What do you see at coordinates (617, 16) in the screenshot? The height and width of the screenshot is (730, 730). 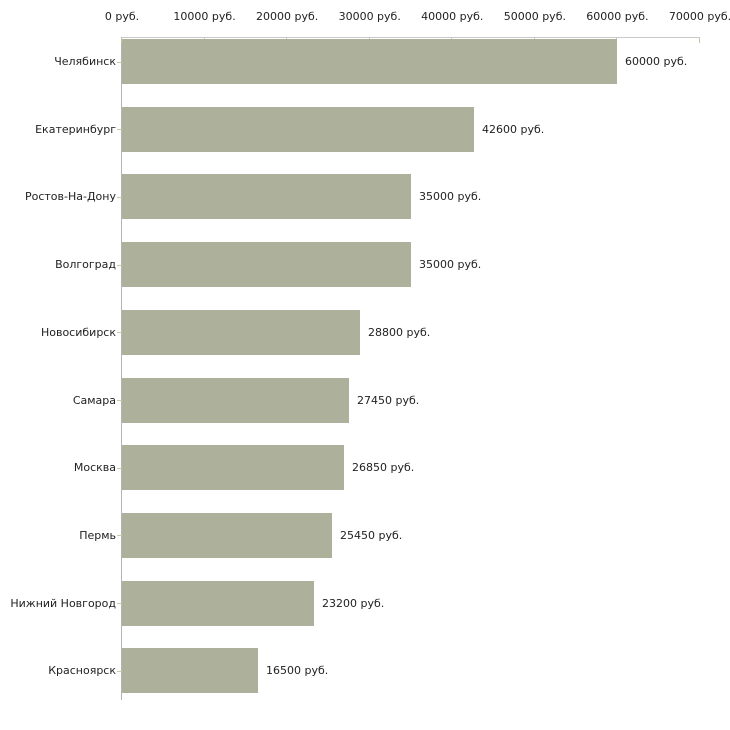 I see `x-axis-tick-label: 60000 руб.` at bounding box center [617, 16].